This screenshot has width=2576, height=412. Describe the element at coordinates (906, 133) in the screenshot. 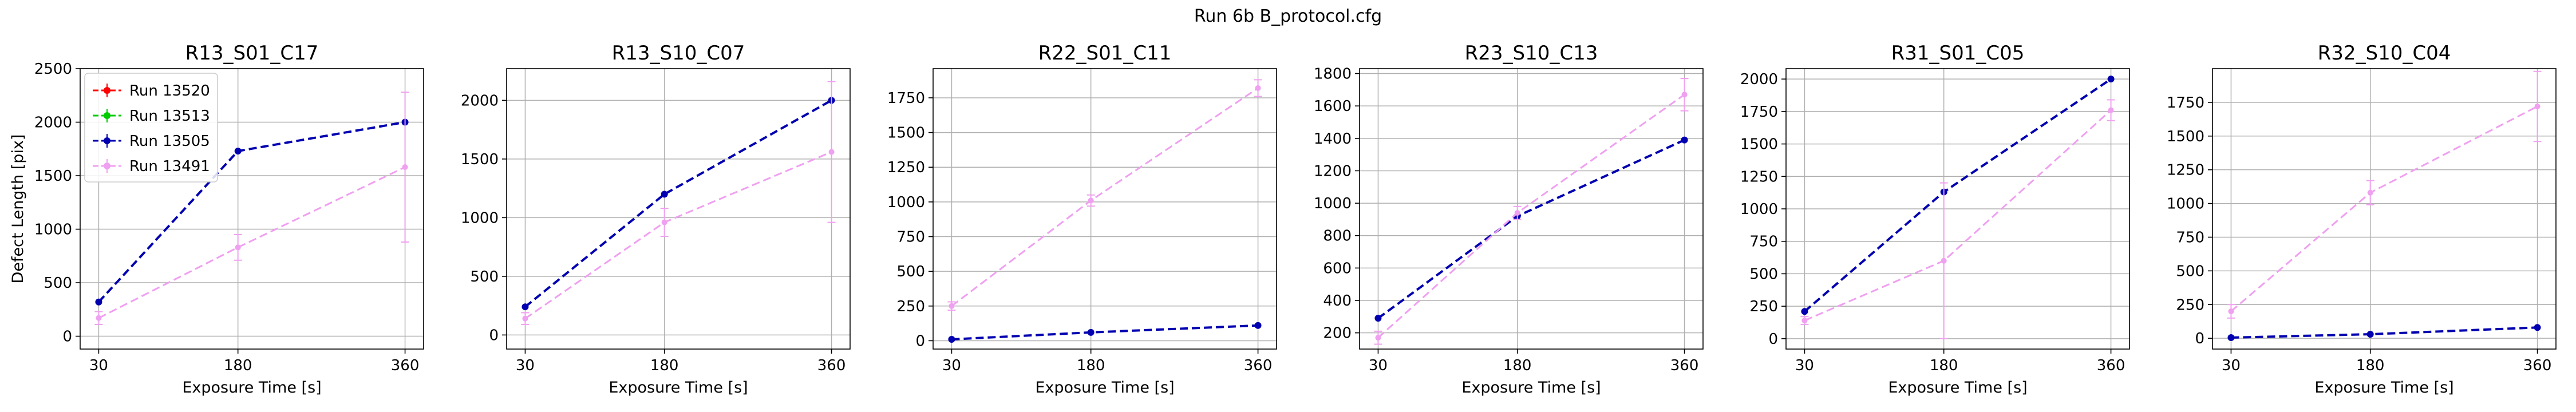

I see `y-tick-label: 1500` at that location.